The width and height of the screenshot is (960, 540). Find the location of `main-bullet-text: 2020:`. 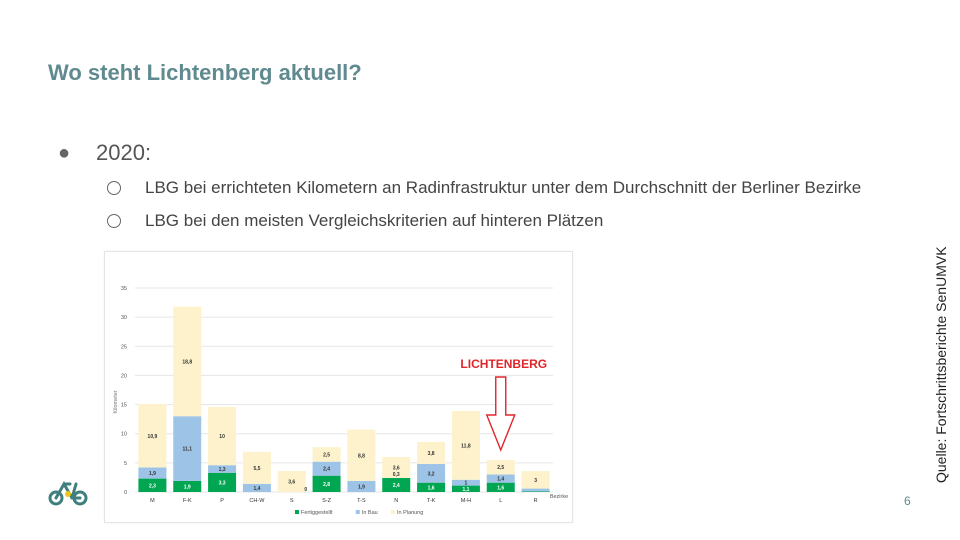

main-bullet-text: 2020: is located at coordinates (124, 152).